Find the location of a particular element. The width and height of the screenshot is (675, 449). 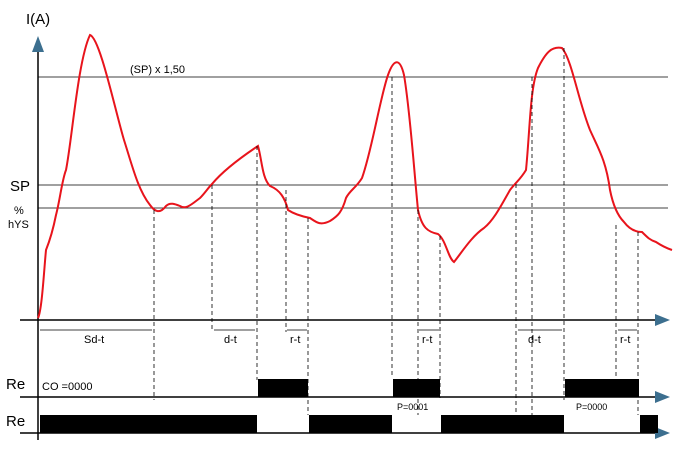

sp-threshold-label: SP is located at coordinates (20, 186).